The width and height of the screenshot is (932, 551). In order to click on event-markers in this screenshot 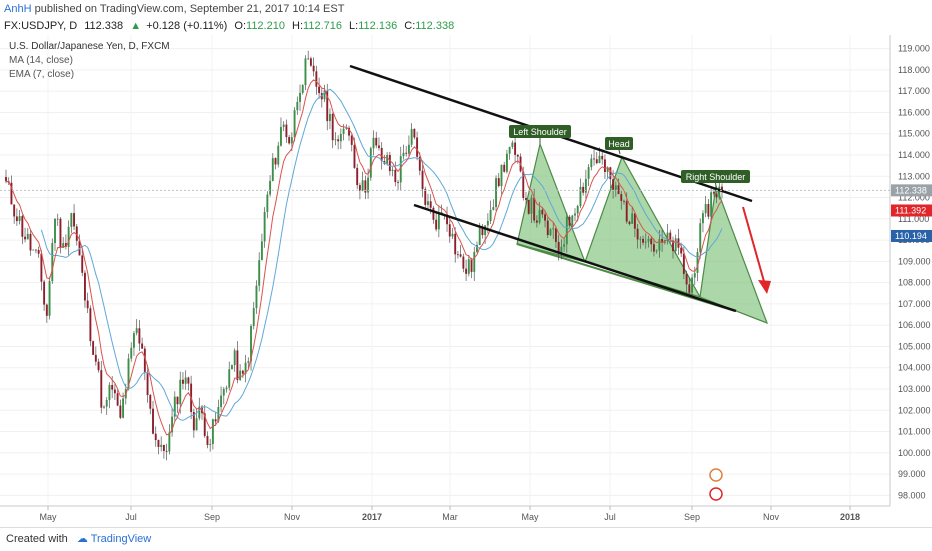, I will do `click(716, 484)`.